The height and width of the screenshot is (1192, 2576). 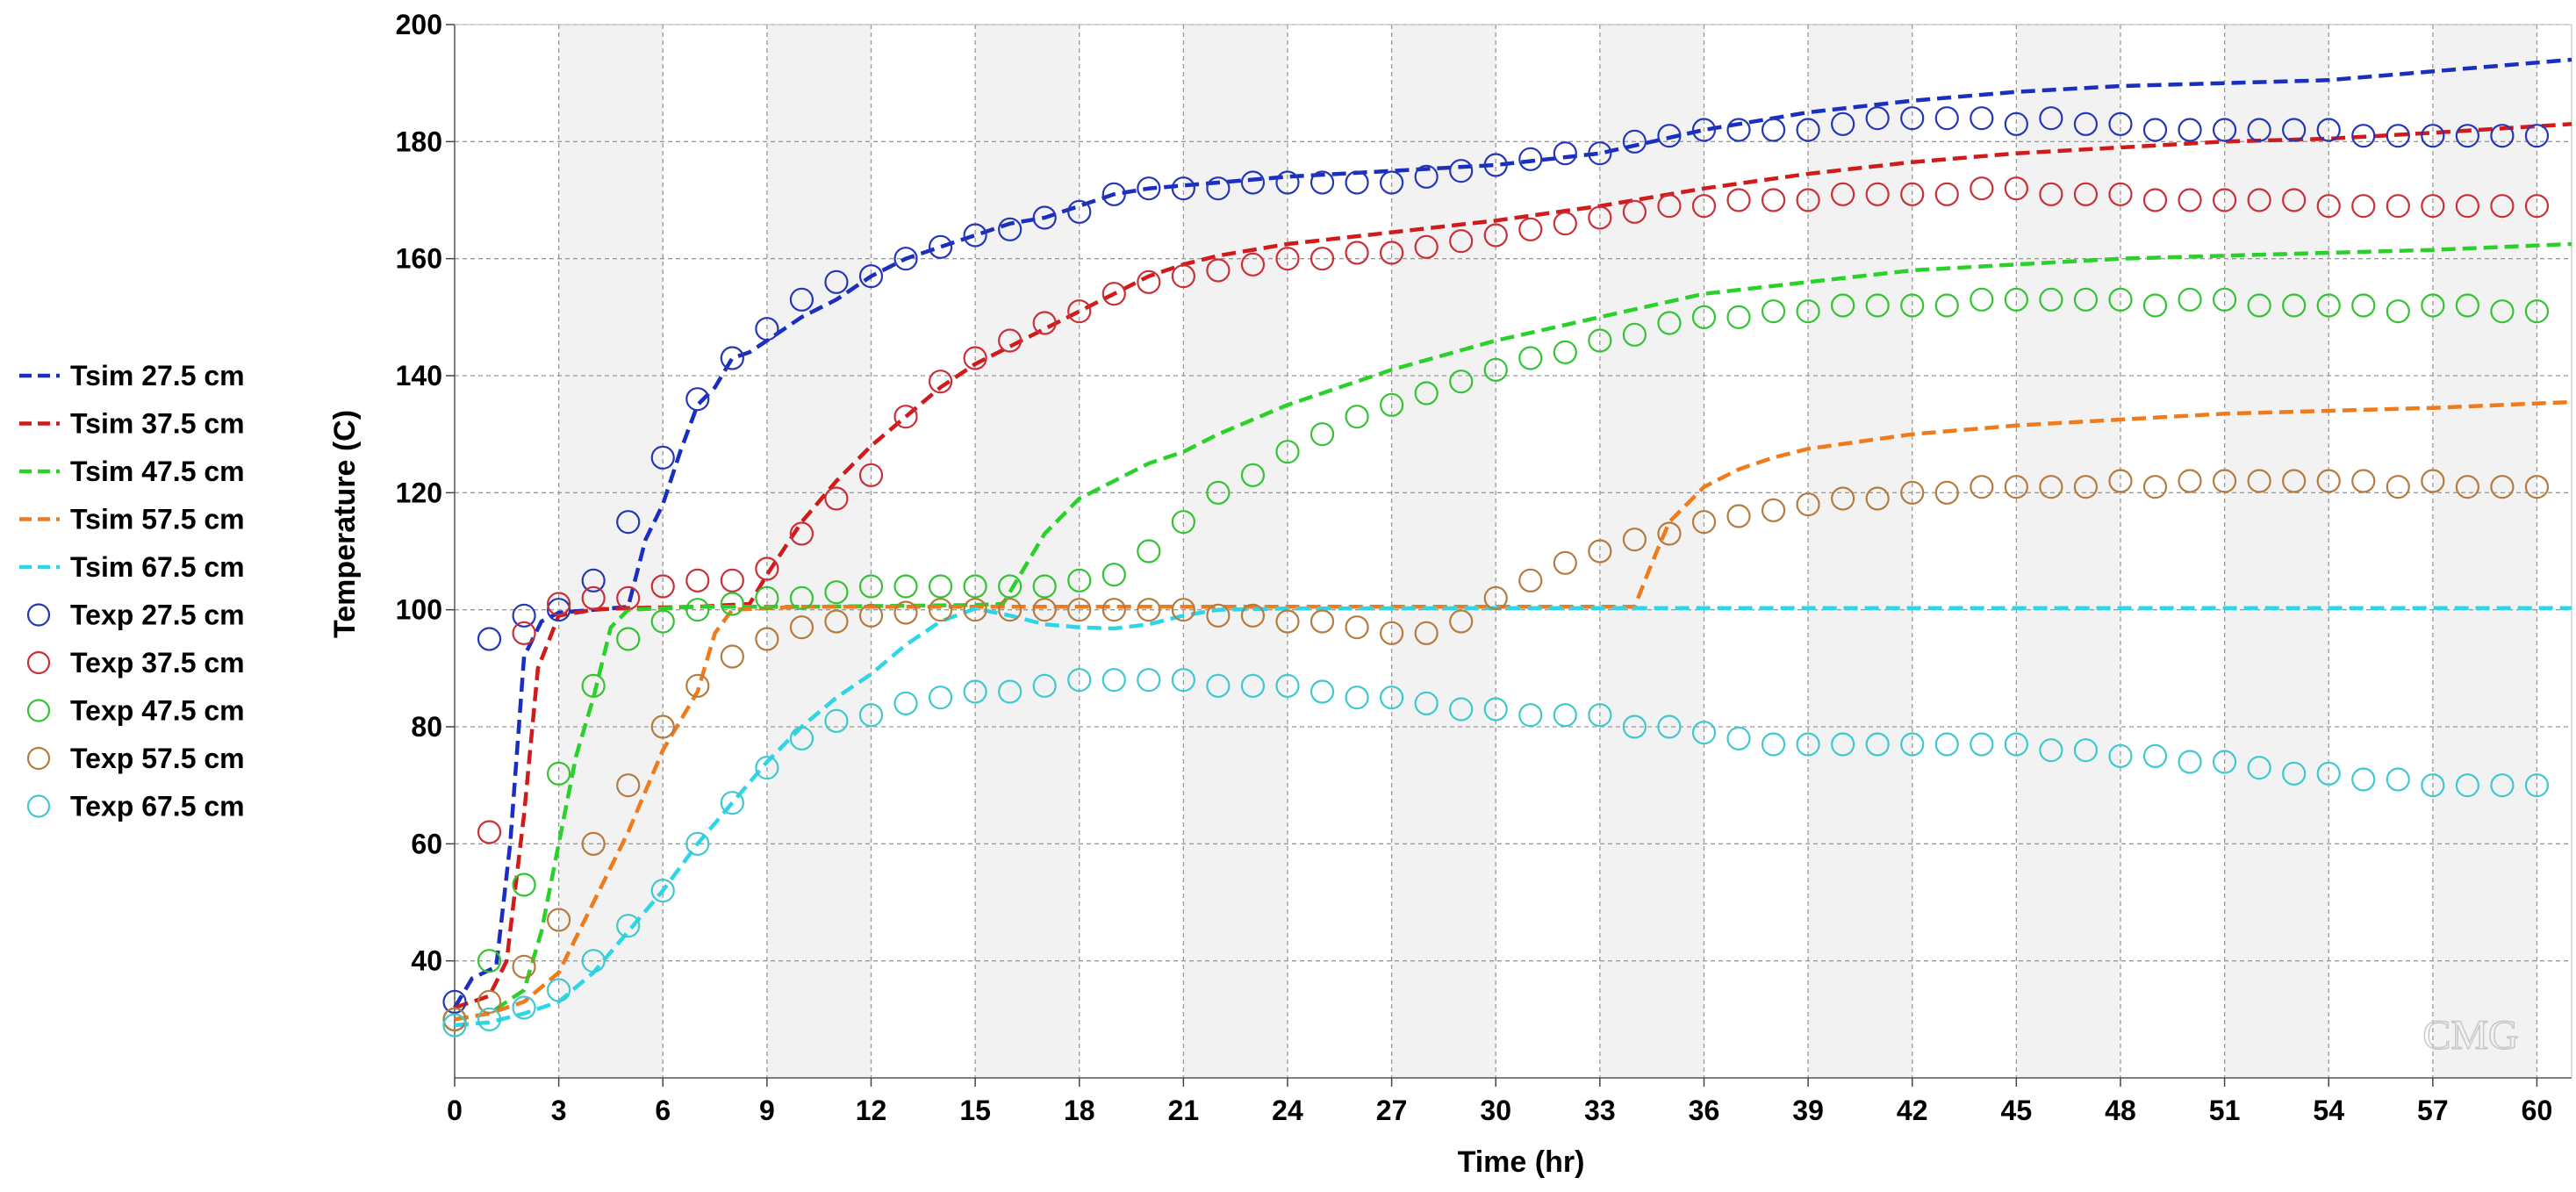 I want to click on legend-item: Texp 47.5 cm, so click(x=135, y=711).